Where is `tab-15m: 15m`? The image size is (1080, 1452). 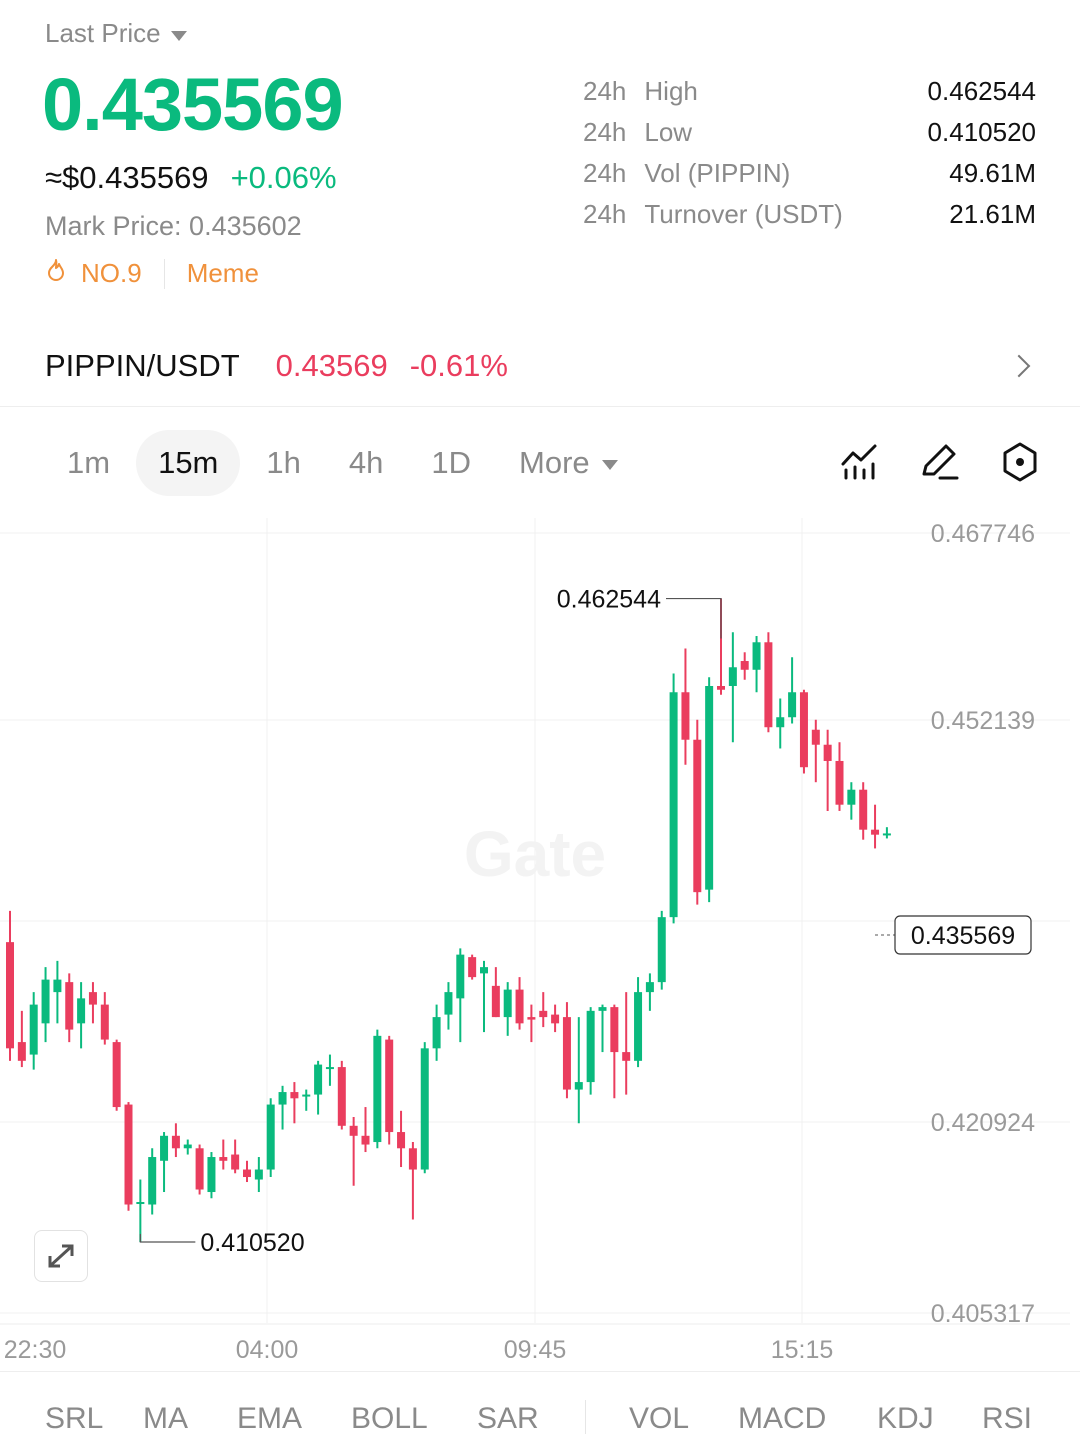 tab-15m: 15m is located at coordinates (188, 463).